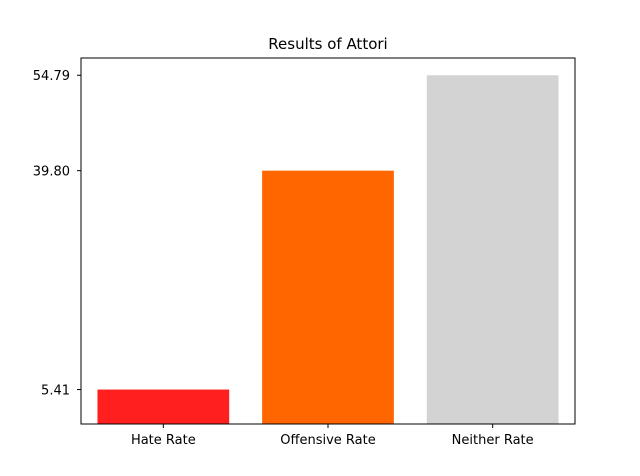  Describe the element at coordinates (493, 440) in the screenshot. I see `x-tick-label: Neither Rate` at that location.